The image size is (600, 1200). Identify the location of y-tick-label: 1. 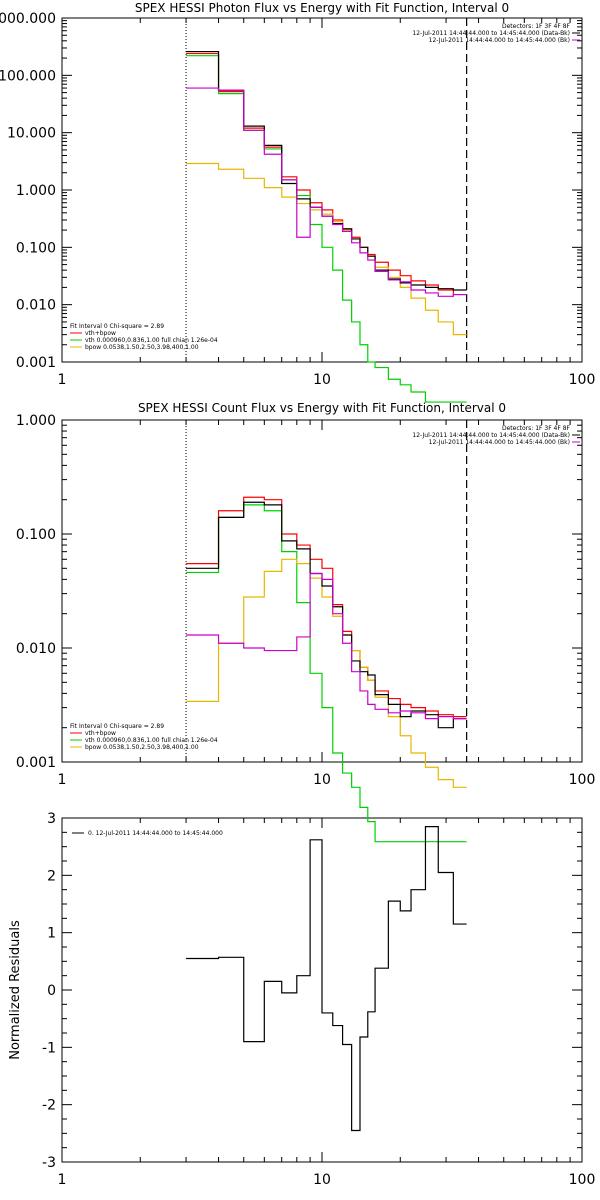
(51, 934).